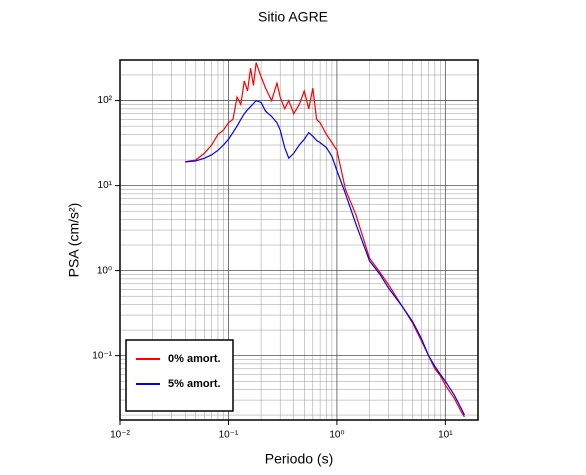 The image size is (586, 475). I want to click on y-tick-label: 10¹, so click(105, 185).